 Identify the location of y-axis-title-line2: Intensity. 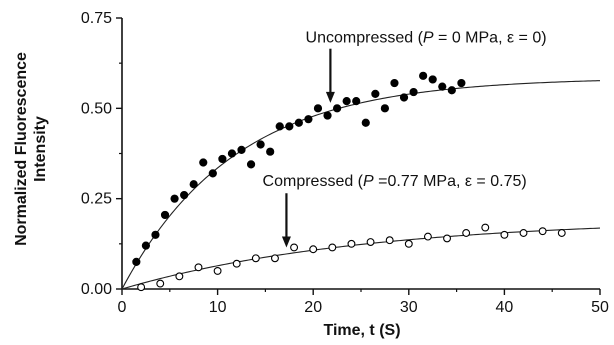
(40, 149).